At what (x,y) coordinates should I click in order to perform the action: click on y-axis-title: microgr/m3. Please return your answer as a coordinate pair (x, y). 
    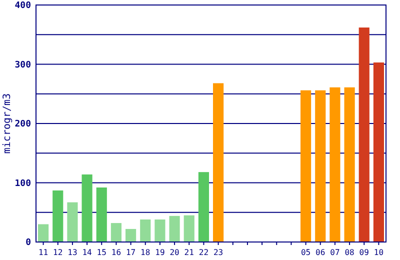
    Looking at the image, I should click on (7, 123).